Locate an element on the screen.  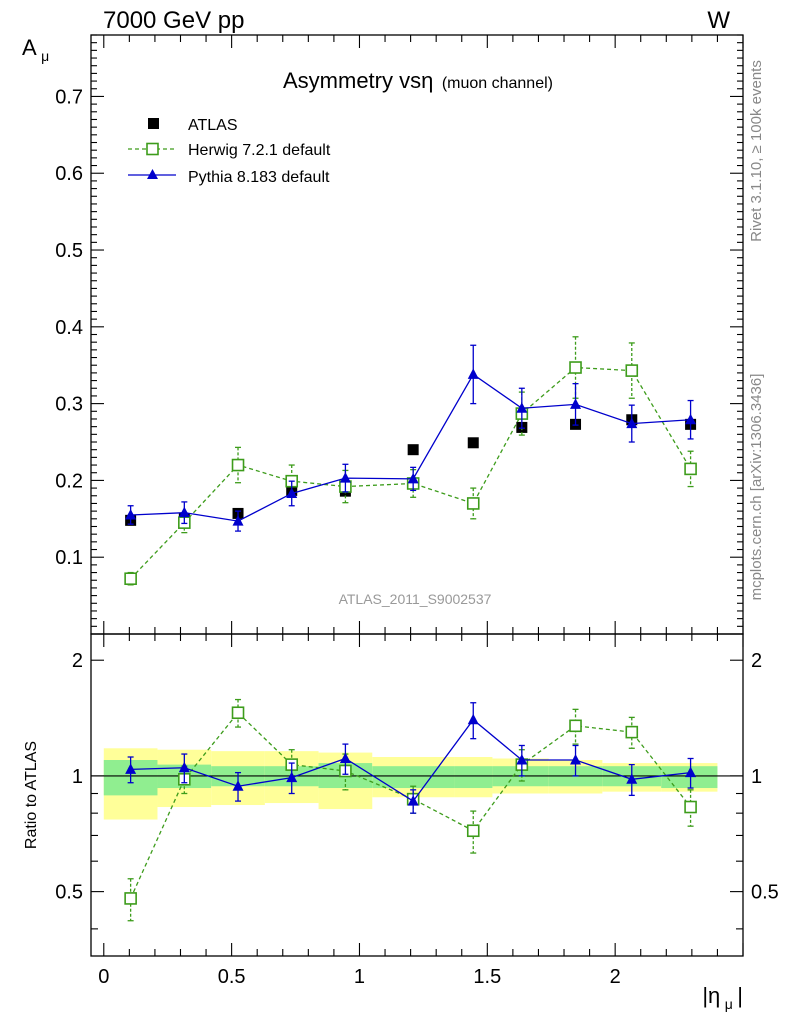
ratio-xlabel: |η μ | is located at coordinates (722, 998).